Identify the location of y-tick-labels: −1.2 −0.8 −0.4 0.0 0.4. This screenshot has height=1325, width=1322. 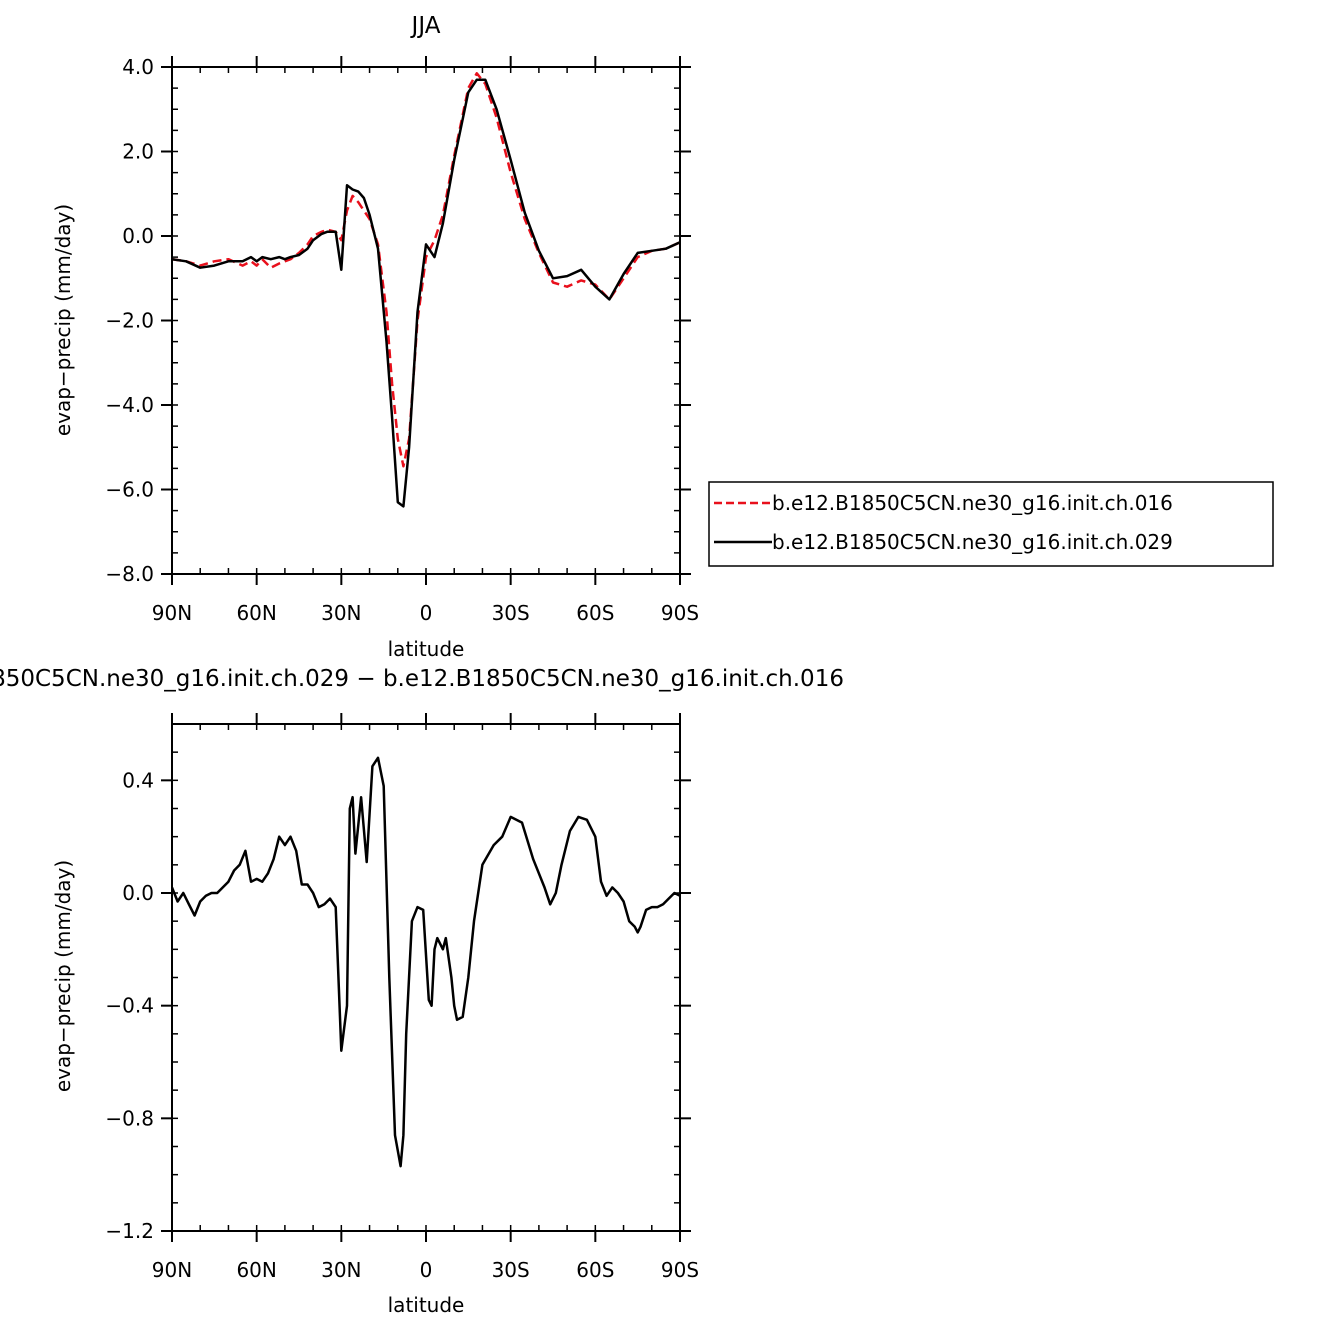
(129, 1005).